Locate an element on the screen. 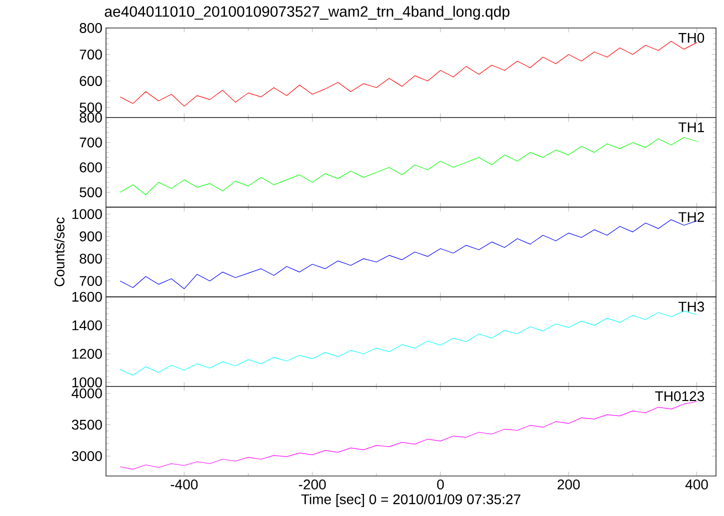 This screenshot has height=516, width=724. chart-title: ae404011010_20100109073527_wam2_trn_4band_long.qdp is located at coordinates (307, 13).